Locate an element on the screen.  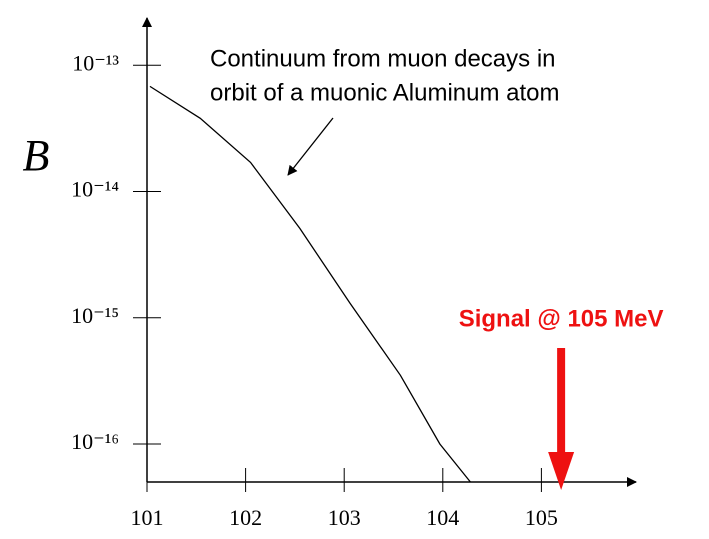
signal-arrow-shaft is located at coordinates (561, 401).